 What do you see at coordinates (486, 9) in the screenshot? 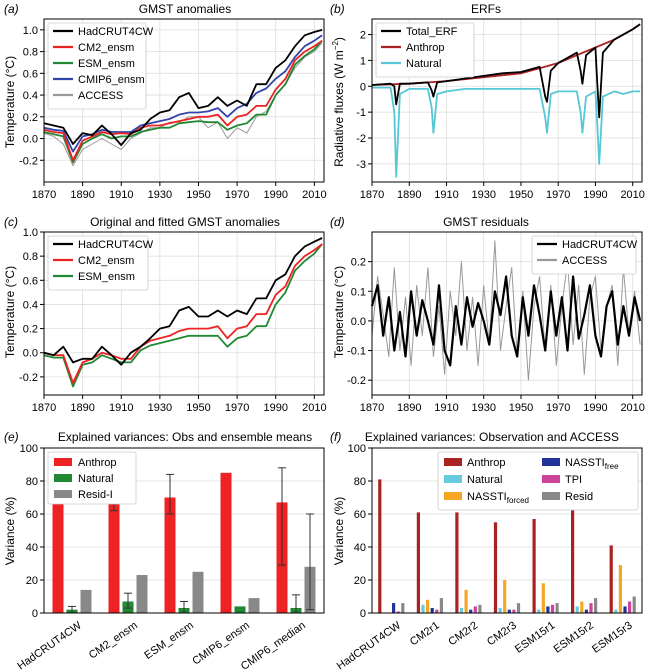
I see `panel-b-title: ERFs` at bounding box center [486, 9].